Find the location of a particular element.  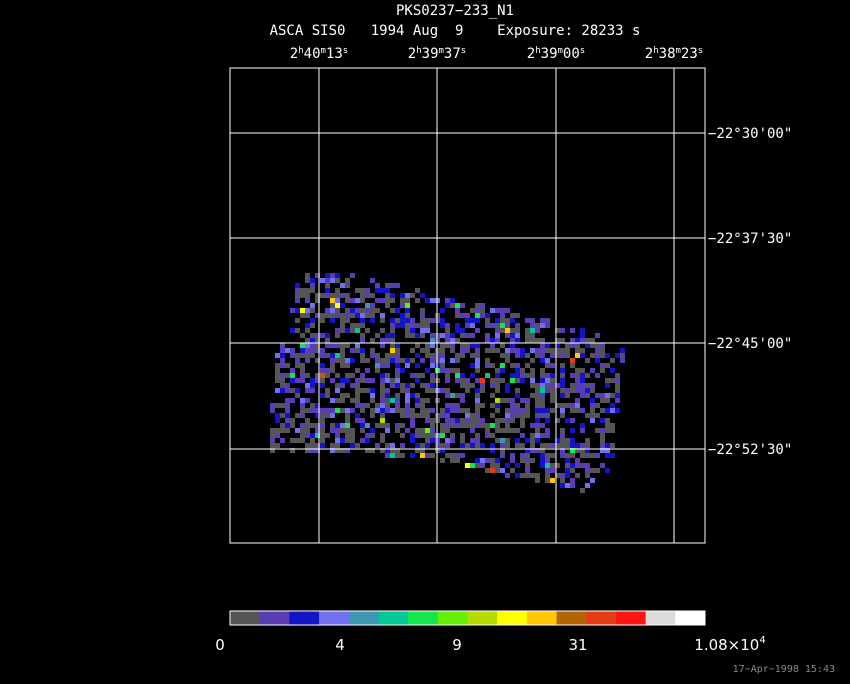

colorbar-label: 9 is located at coordinates (457, 645).